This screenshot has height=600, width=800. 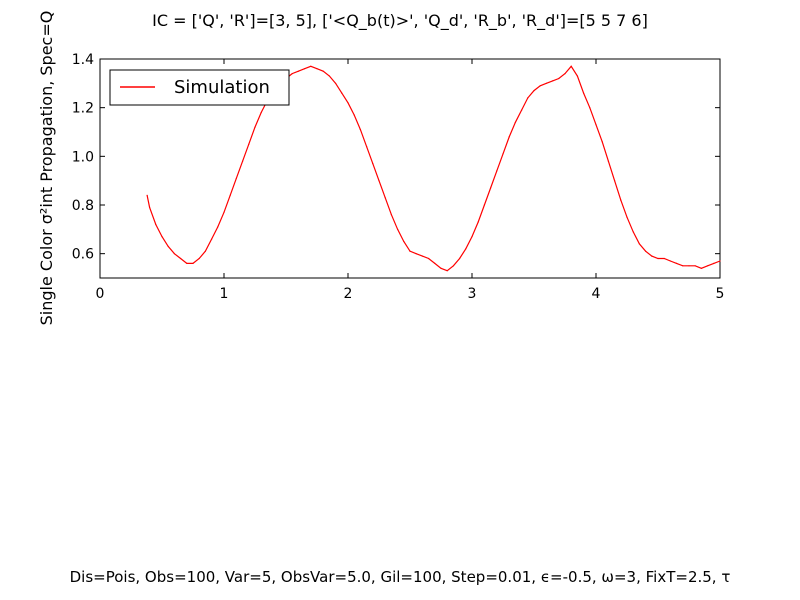 What do you see at coordinates (83, 109) in the screenshot?
I see `y-tick-label: 1.2` at bounding box center [83, 109].